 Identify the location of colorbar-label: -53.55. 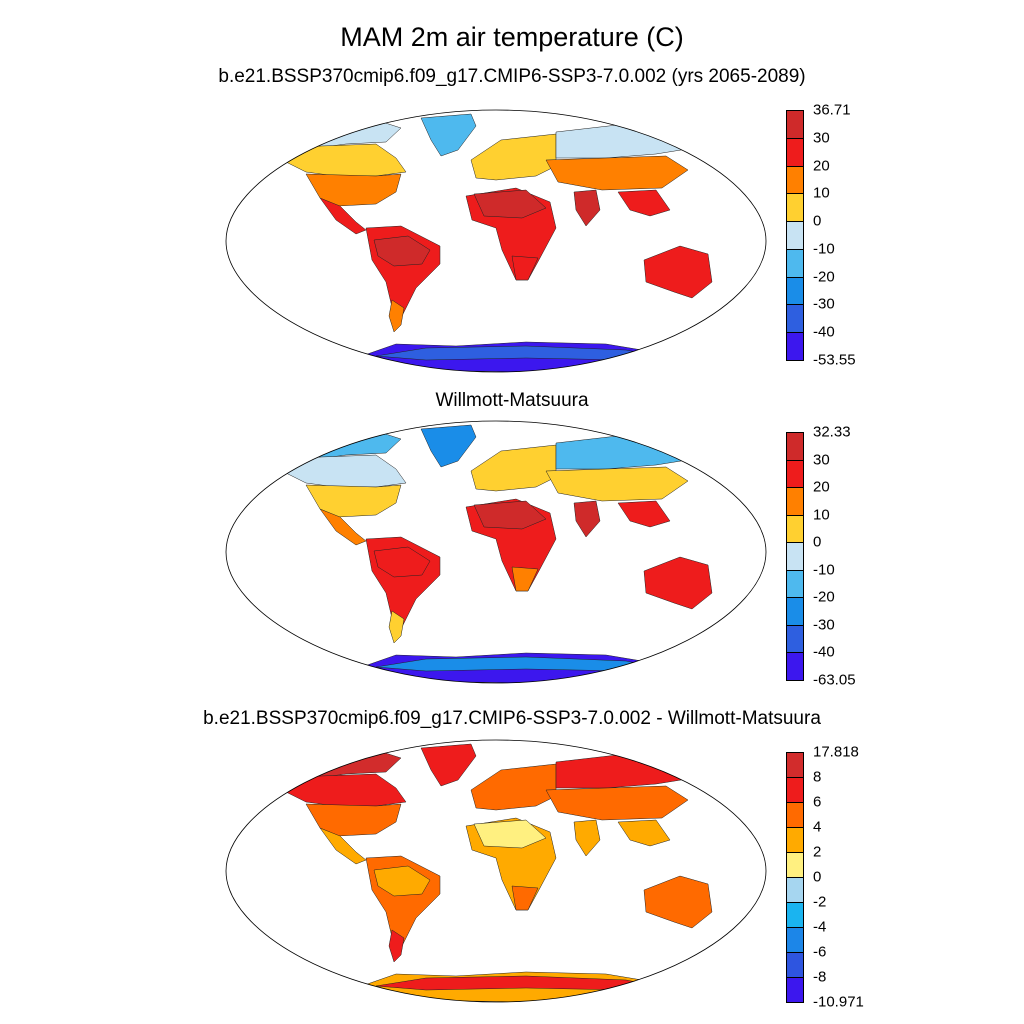
(834, 360).